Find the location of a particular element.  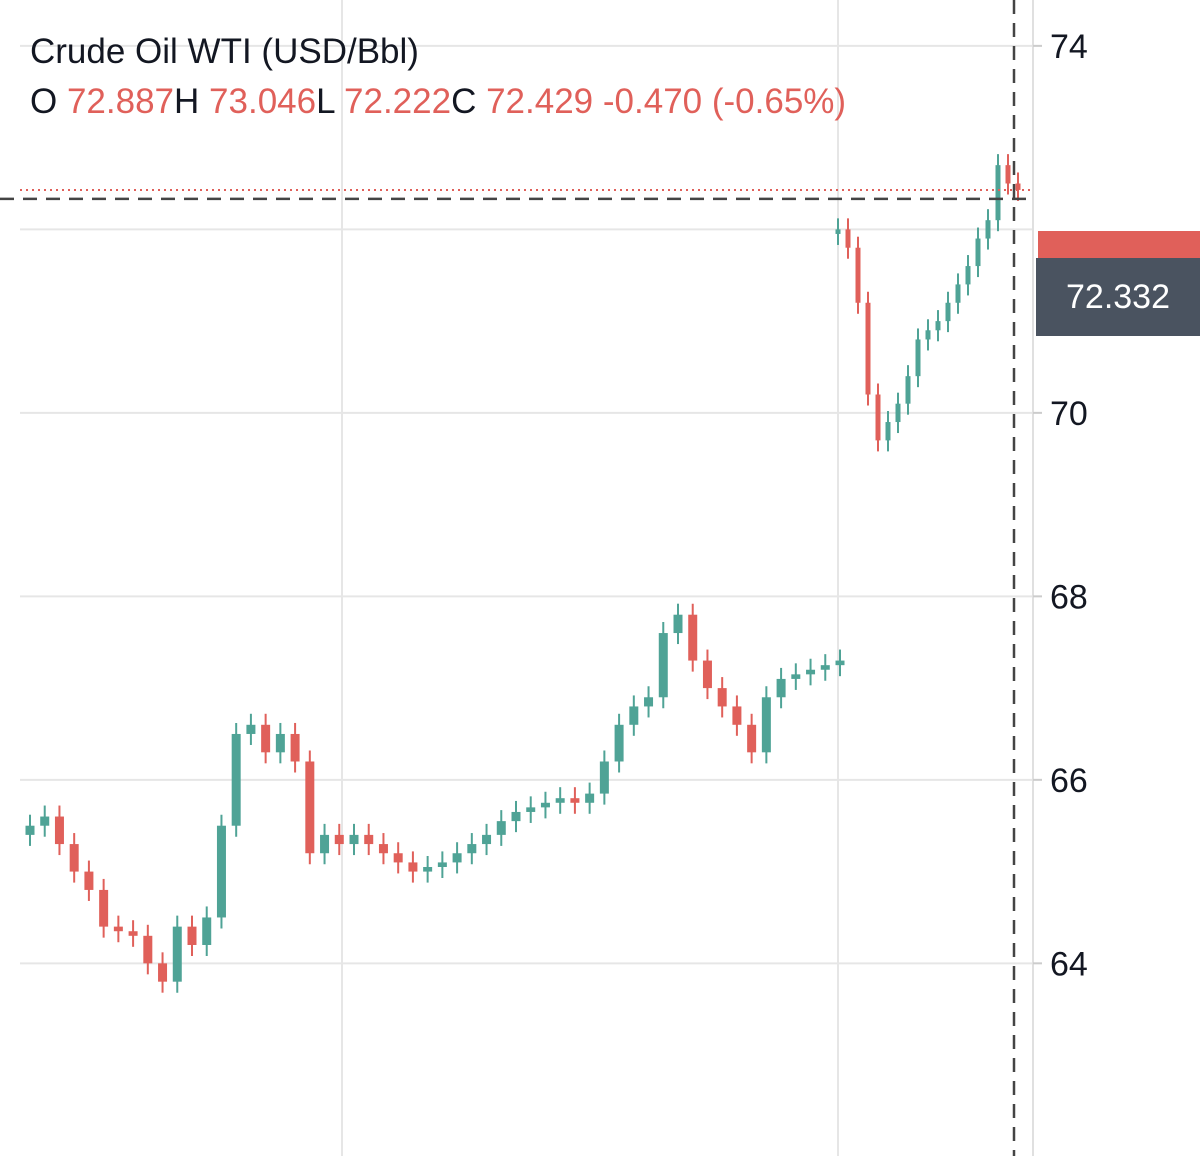

axis-tick-label: 66 is located at coordinates (1069, 781).